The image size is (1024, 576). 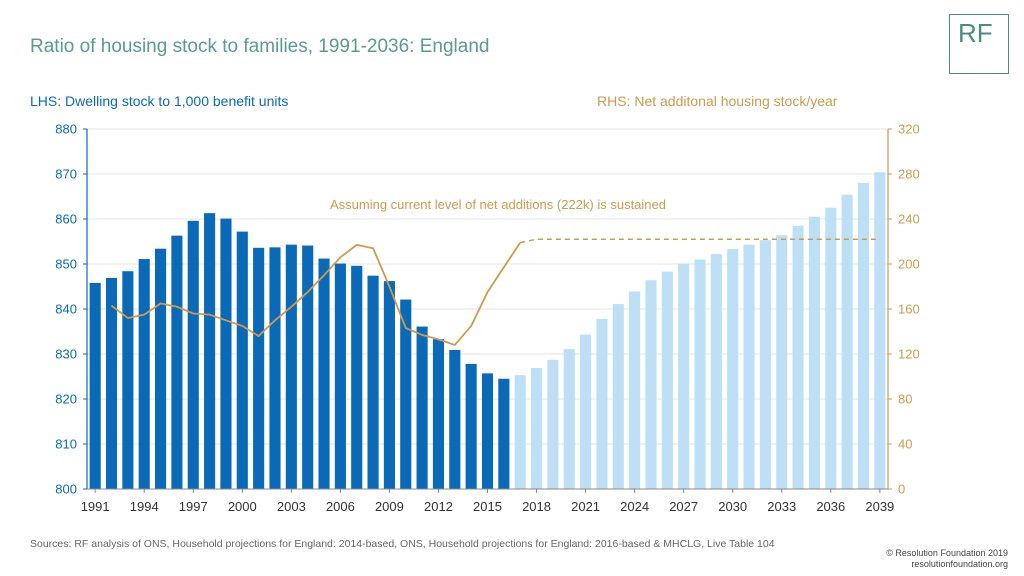 I want to click on x-tick-label: 1994, so click(x=144, y=506).